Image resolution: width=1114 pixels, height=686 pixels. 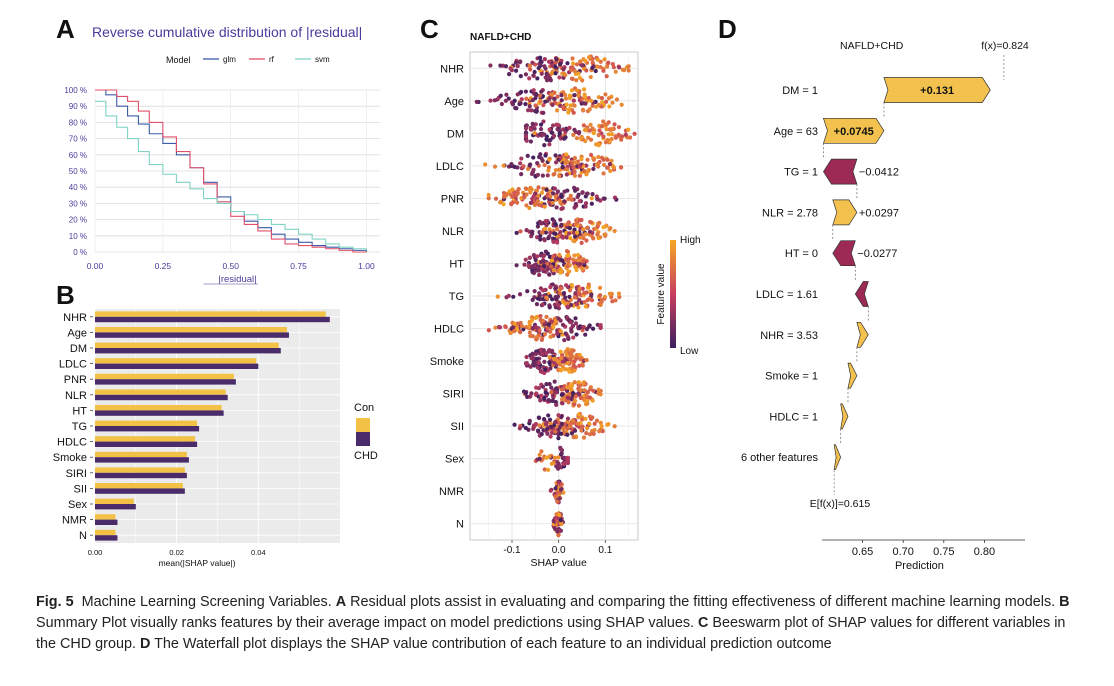 I want to click on panel-c-plot-frame, so click(x=554, y=296).